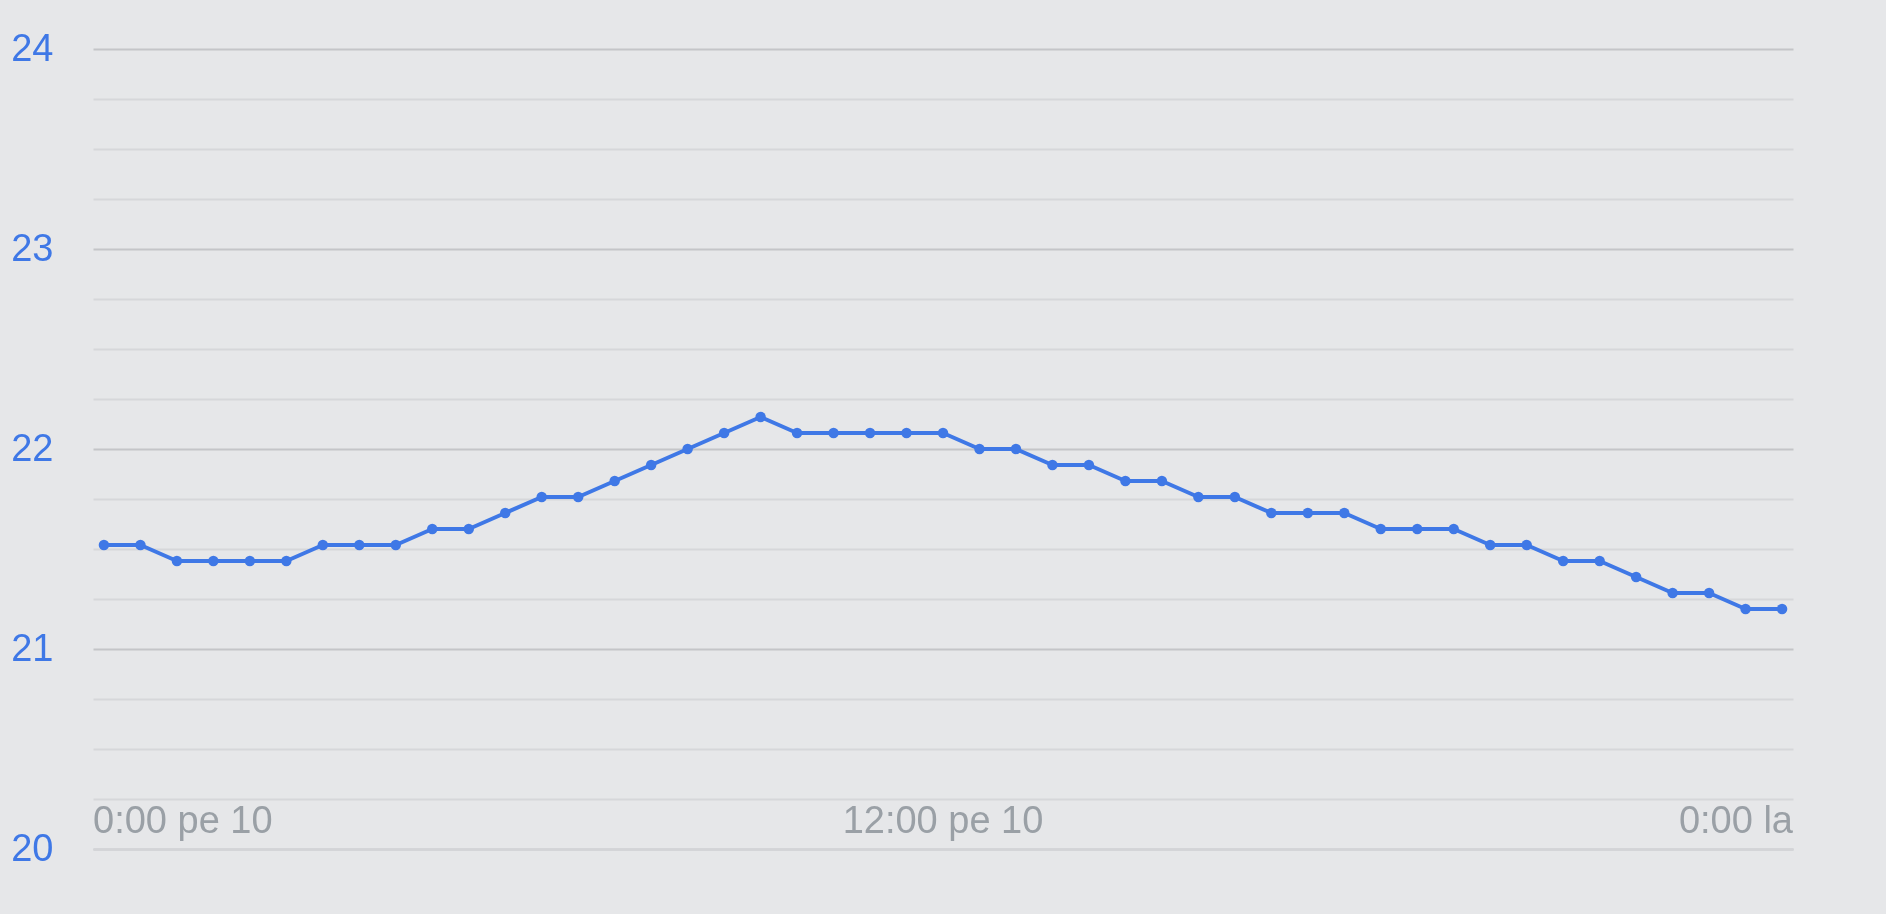 Image resolution: width=1886 pixels, height=914 pixels. I want to click on y-tick-label: 23, so click(32, 247).